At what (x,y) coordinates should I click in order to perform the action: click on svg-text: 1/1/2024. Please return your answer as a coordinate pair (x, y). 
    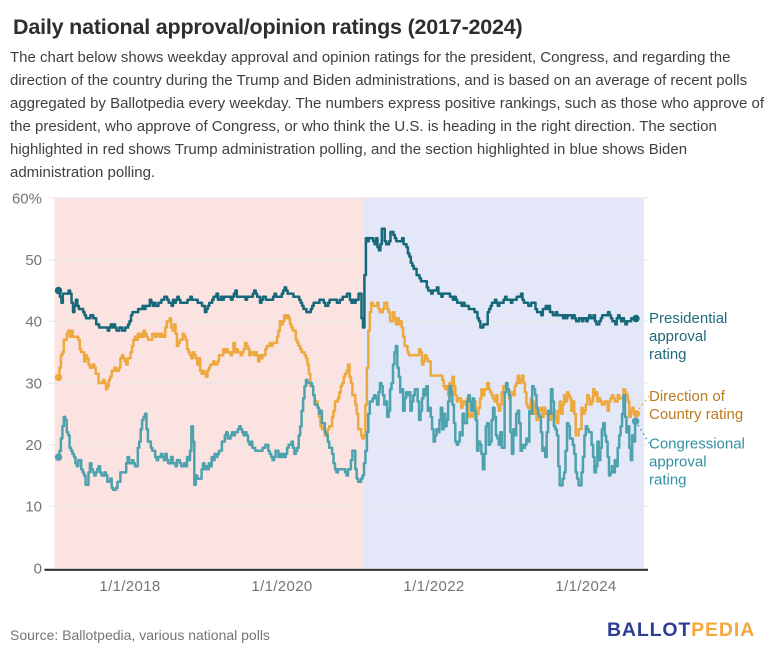
    Looking at the image, I should click on (585, 586).